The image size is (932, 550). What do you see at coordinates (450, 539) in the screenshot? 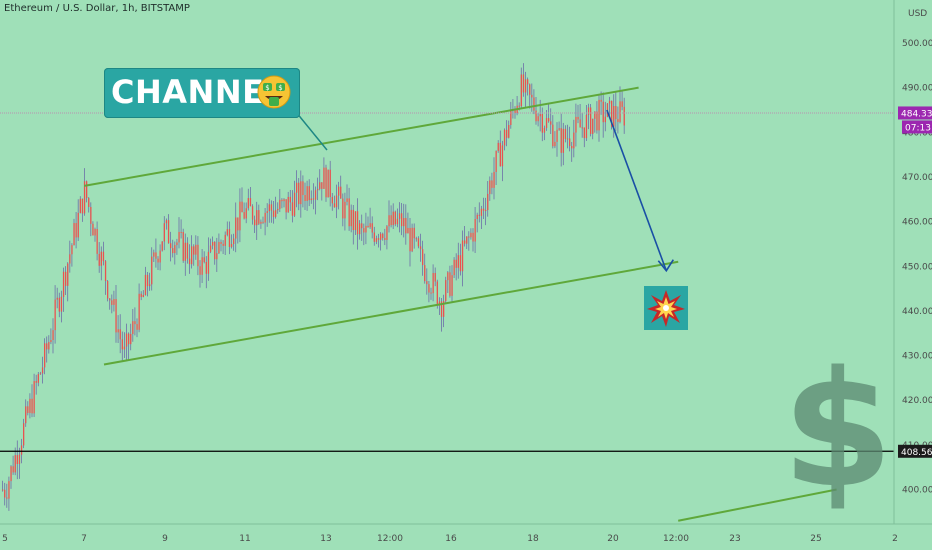
I see `time-axis: 5 7 9 11 13 12:00 16 18 20 12:00 23 25 2` at bounding box center [450, 539].